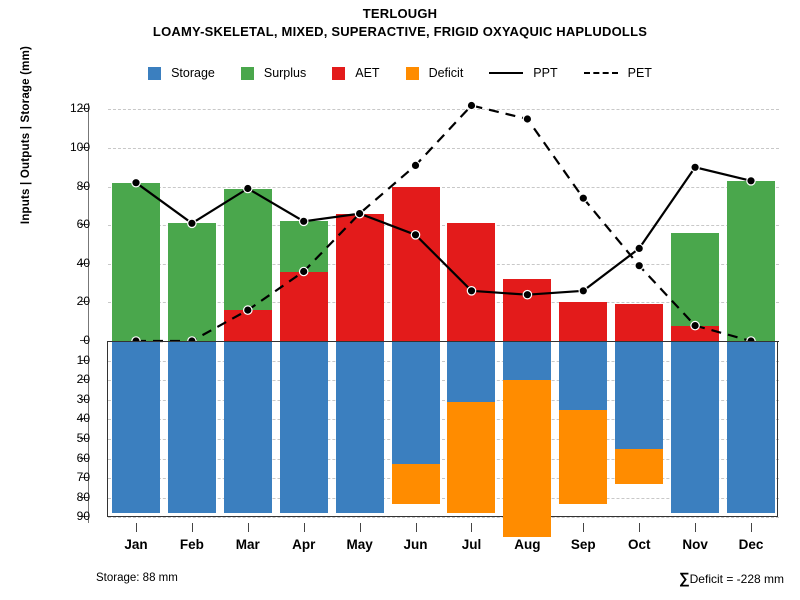  Describe the element at coordinates (360, 528) in the screenshot. I see `x-tick-may` at that location.